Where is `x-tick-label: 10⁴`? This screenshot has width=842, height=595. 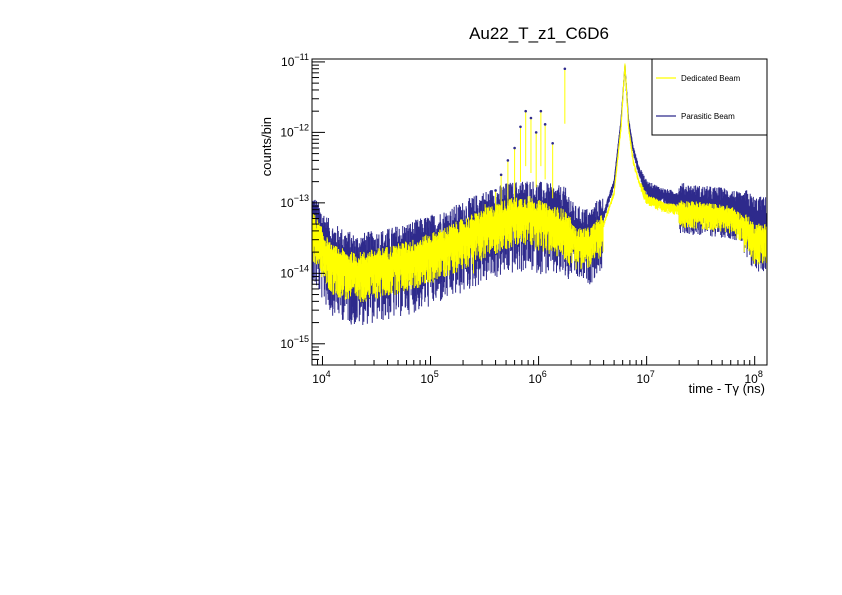
x-tick-label: 10⁴ is located at coordinates (321, 377).